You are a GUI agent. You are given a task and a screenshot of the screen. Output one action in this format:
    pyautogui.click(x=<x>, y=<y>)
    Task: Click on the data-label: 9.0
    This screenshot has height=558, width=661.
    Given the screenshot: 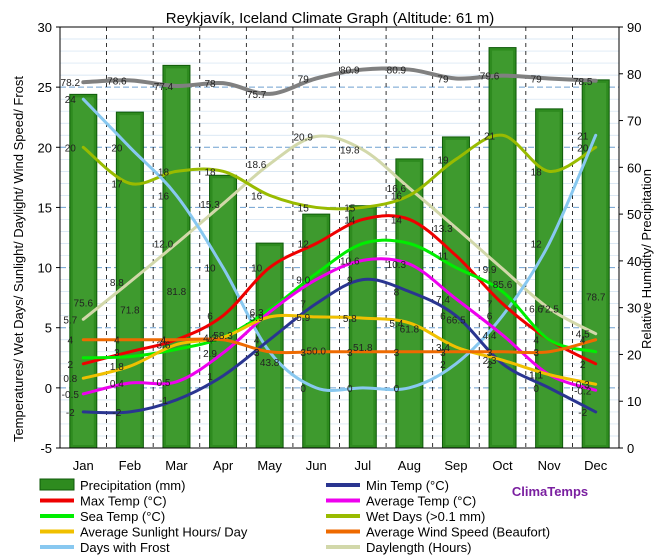 What is the action you would take?
    pyautogui.click(x=303, y=281)
    